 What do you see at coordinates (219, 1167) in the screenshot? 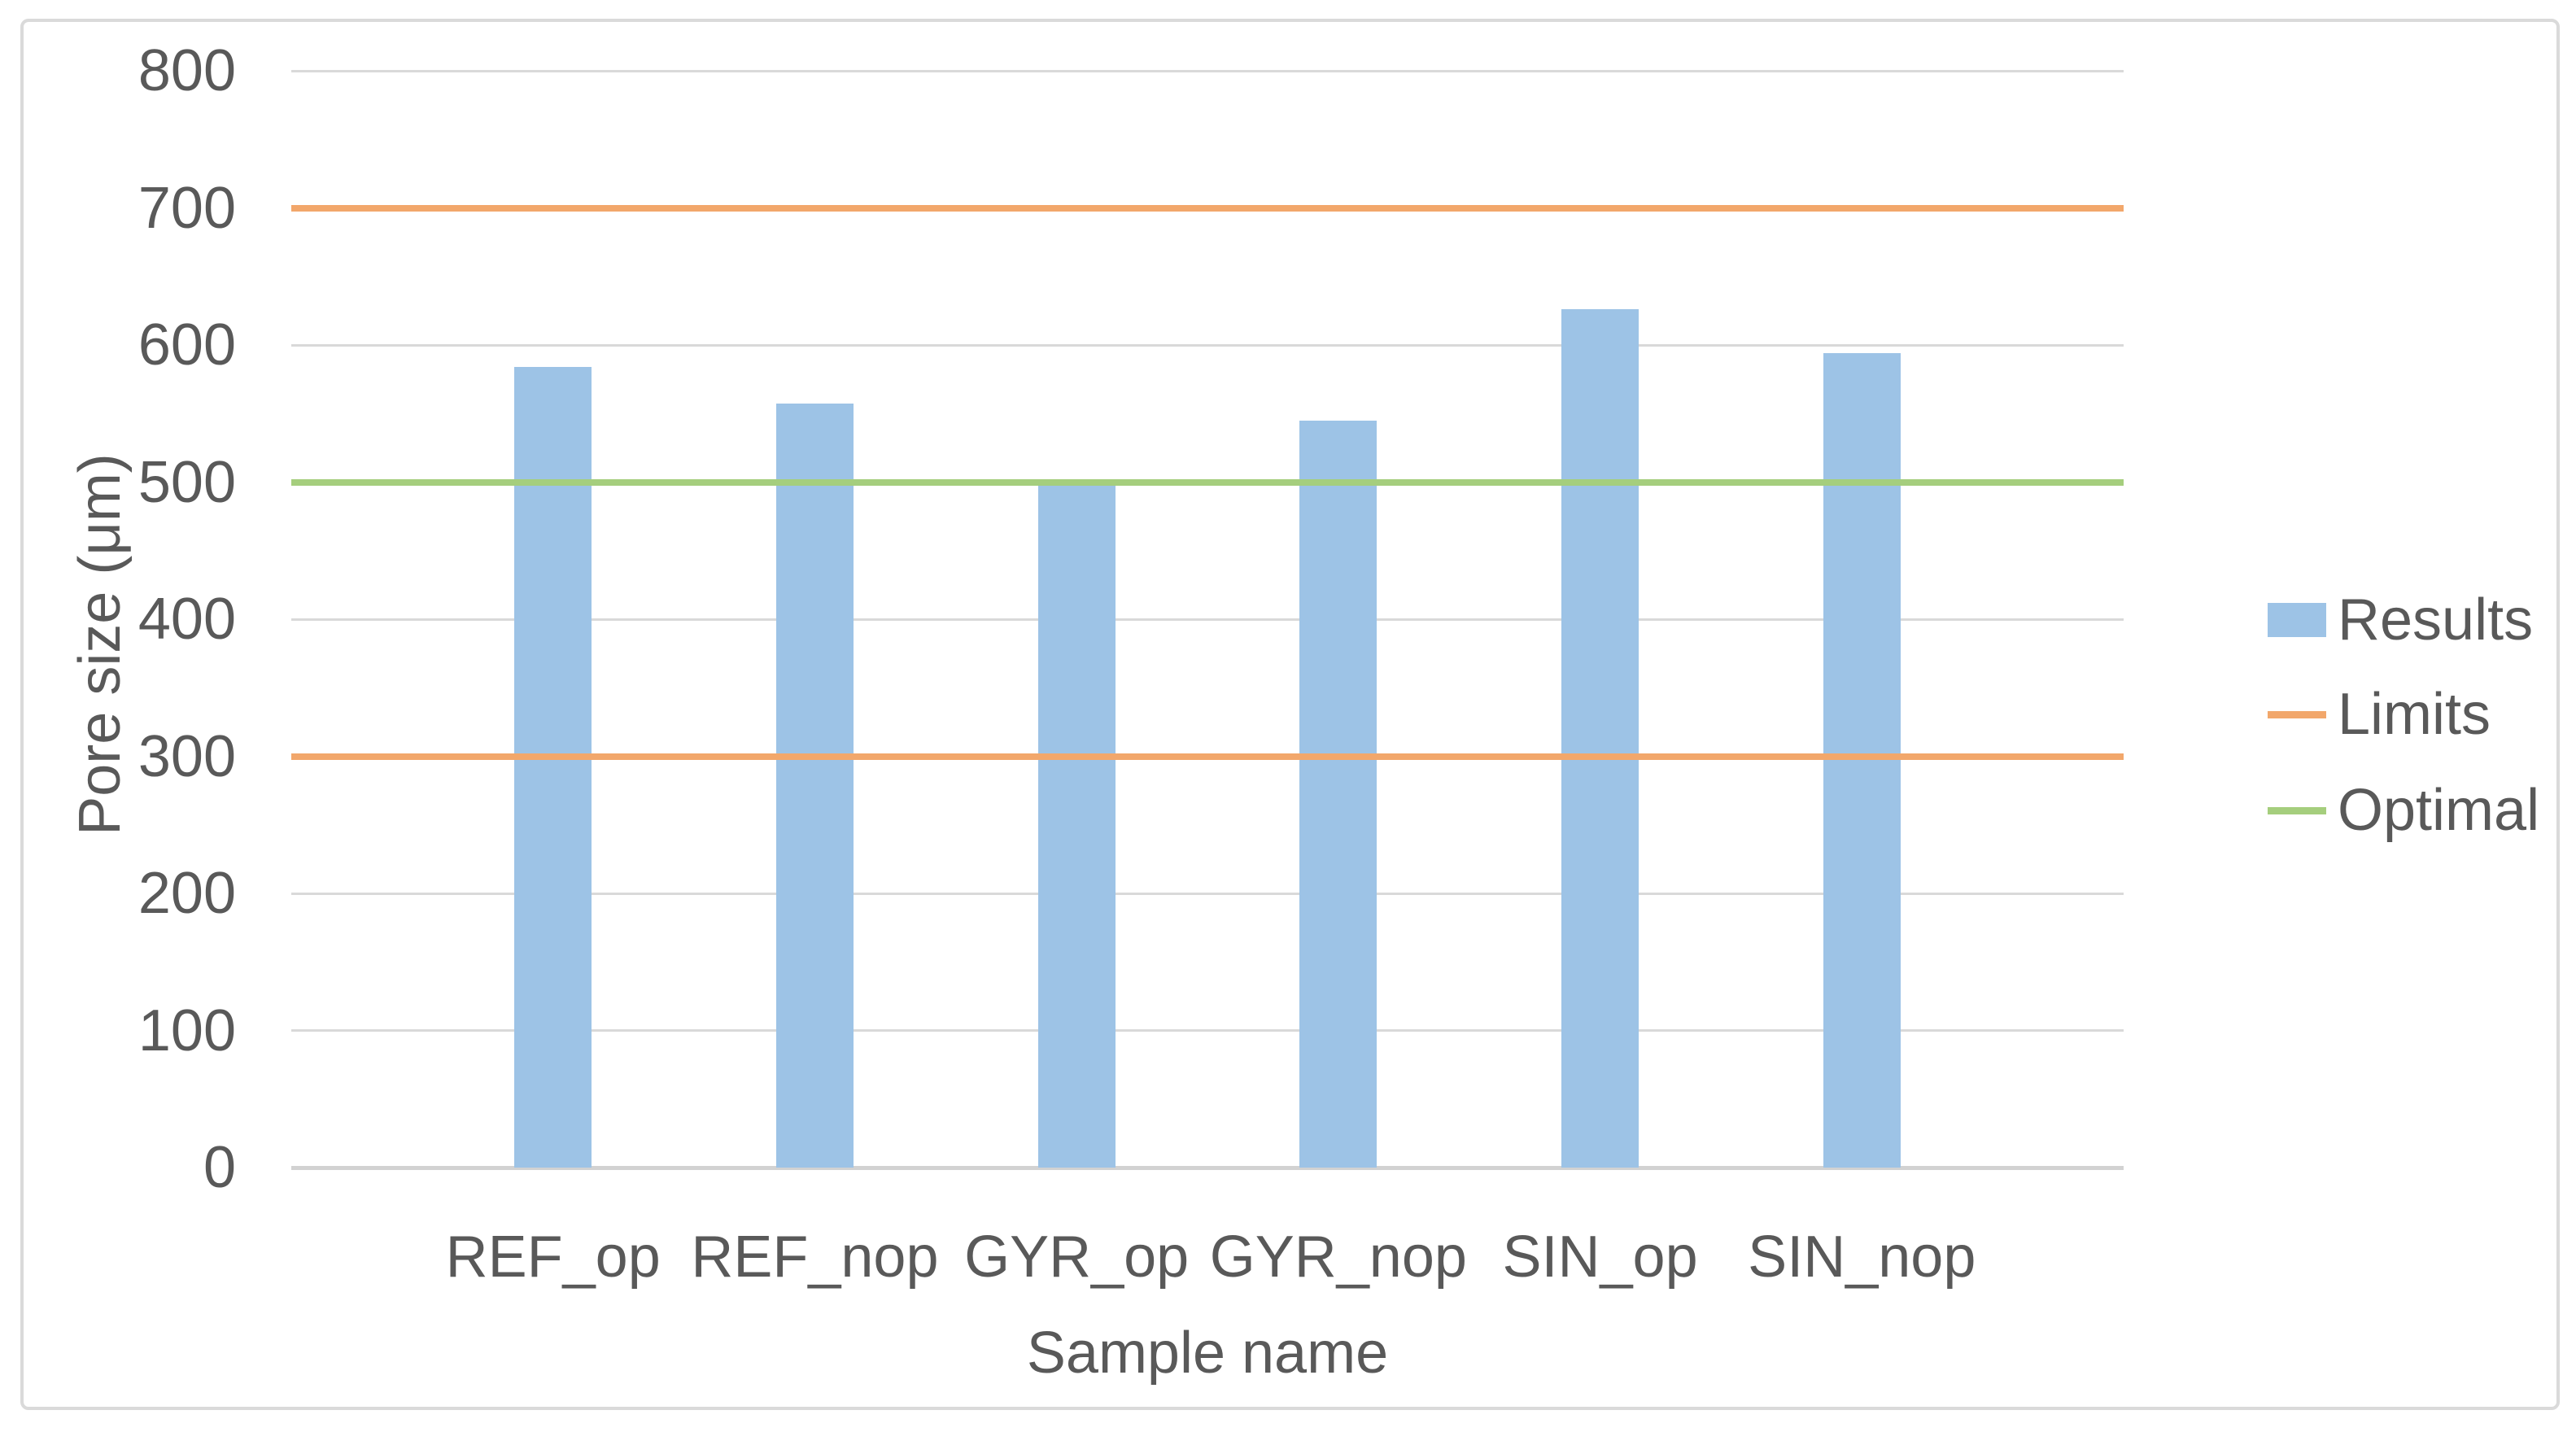
I see `y-tick-label-0: 0` at bounding box center [219, 1167].